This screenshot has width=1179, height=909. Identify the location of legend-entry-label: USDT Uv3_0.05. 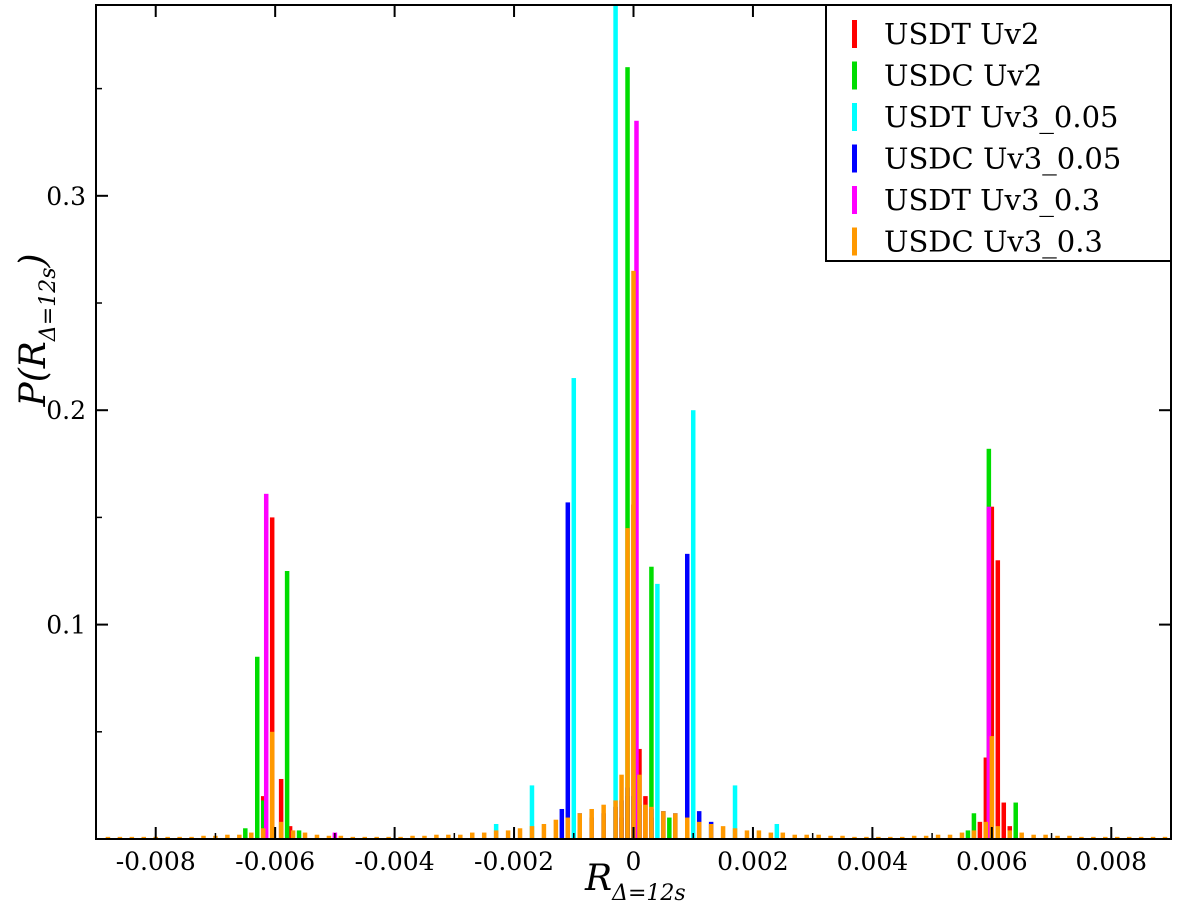
(1001, 117).